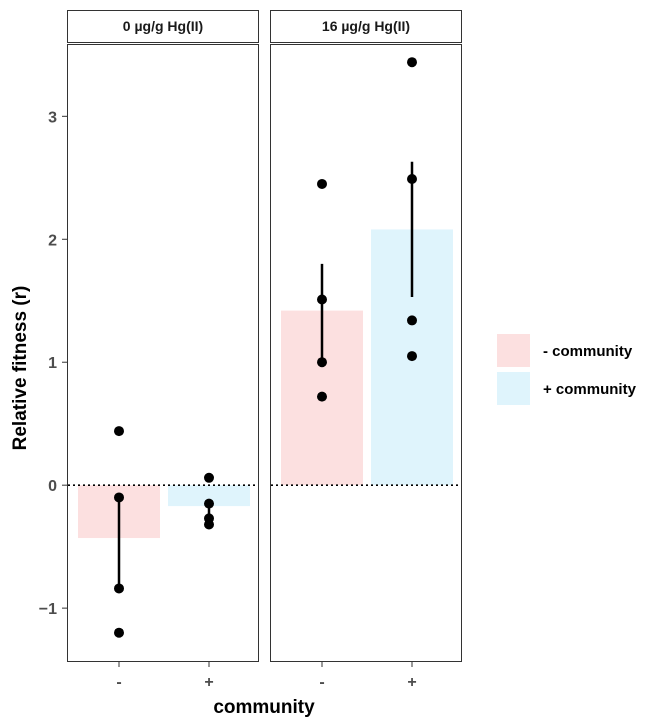 This screenshot has width=653, height=717. I want to click on y-tick-label: 1, so click(52, 363).